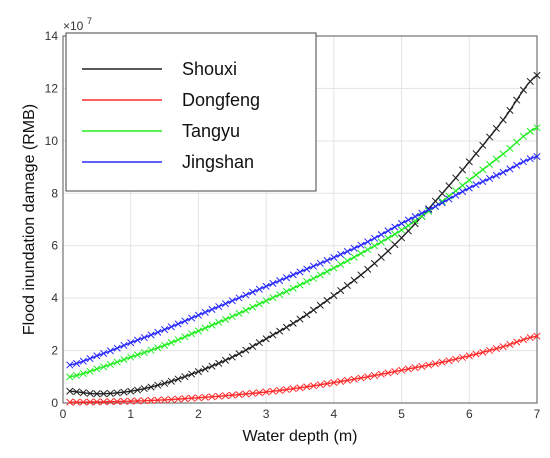  Describe the element at coordinates (334, 414) in the screenshot. I see `x-tick-label: 4` at that location.